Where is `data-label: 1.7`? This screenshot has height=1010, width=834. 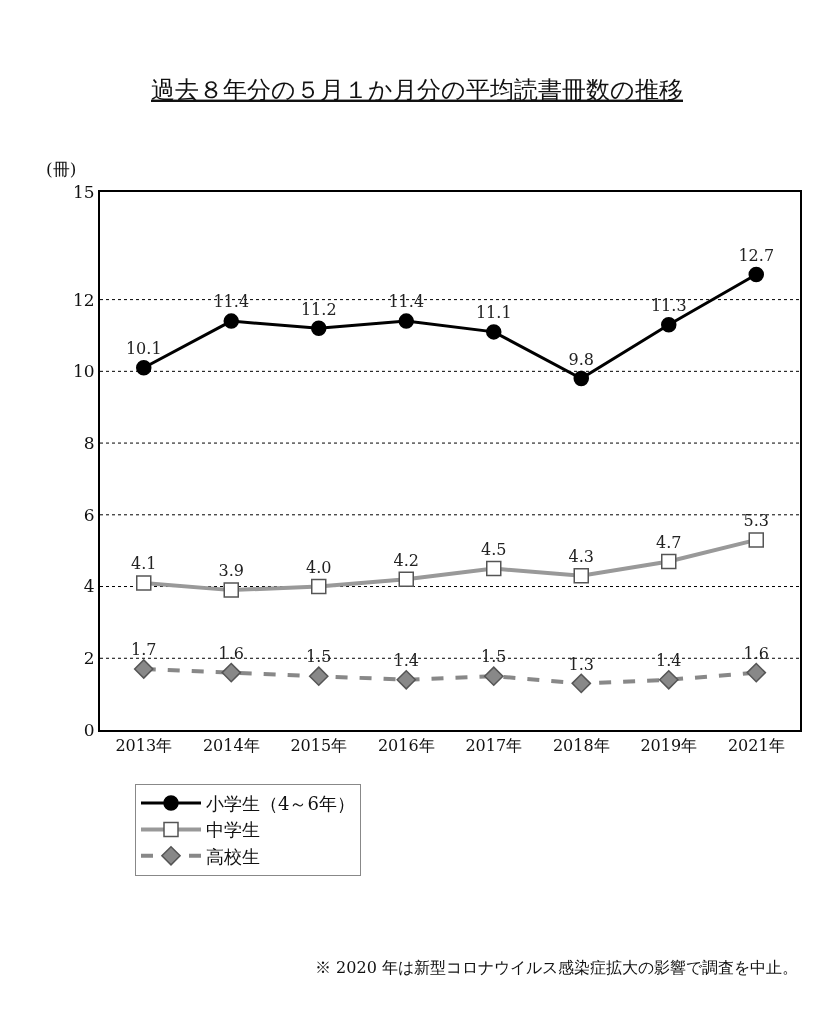 data-label: 1.7 is located at coordinates (144, 650).